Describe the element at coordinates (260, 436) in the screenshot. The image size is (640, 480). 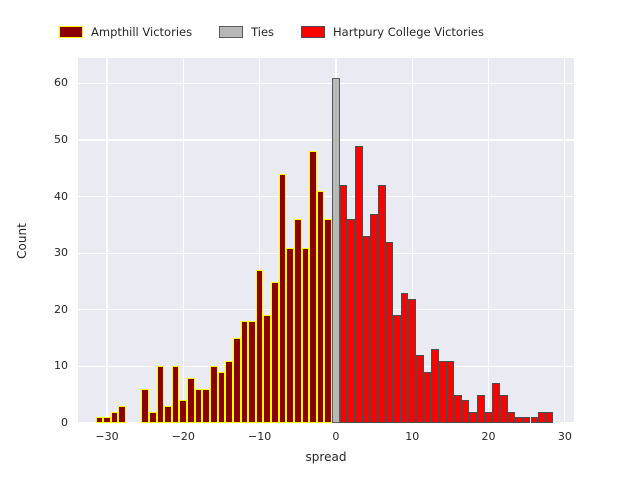
I see `x-tick-label: −10` at that location.